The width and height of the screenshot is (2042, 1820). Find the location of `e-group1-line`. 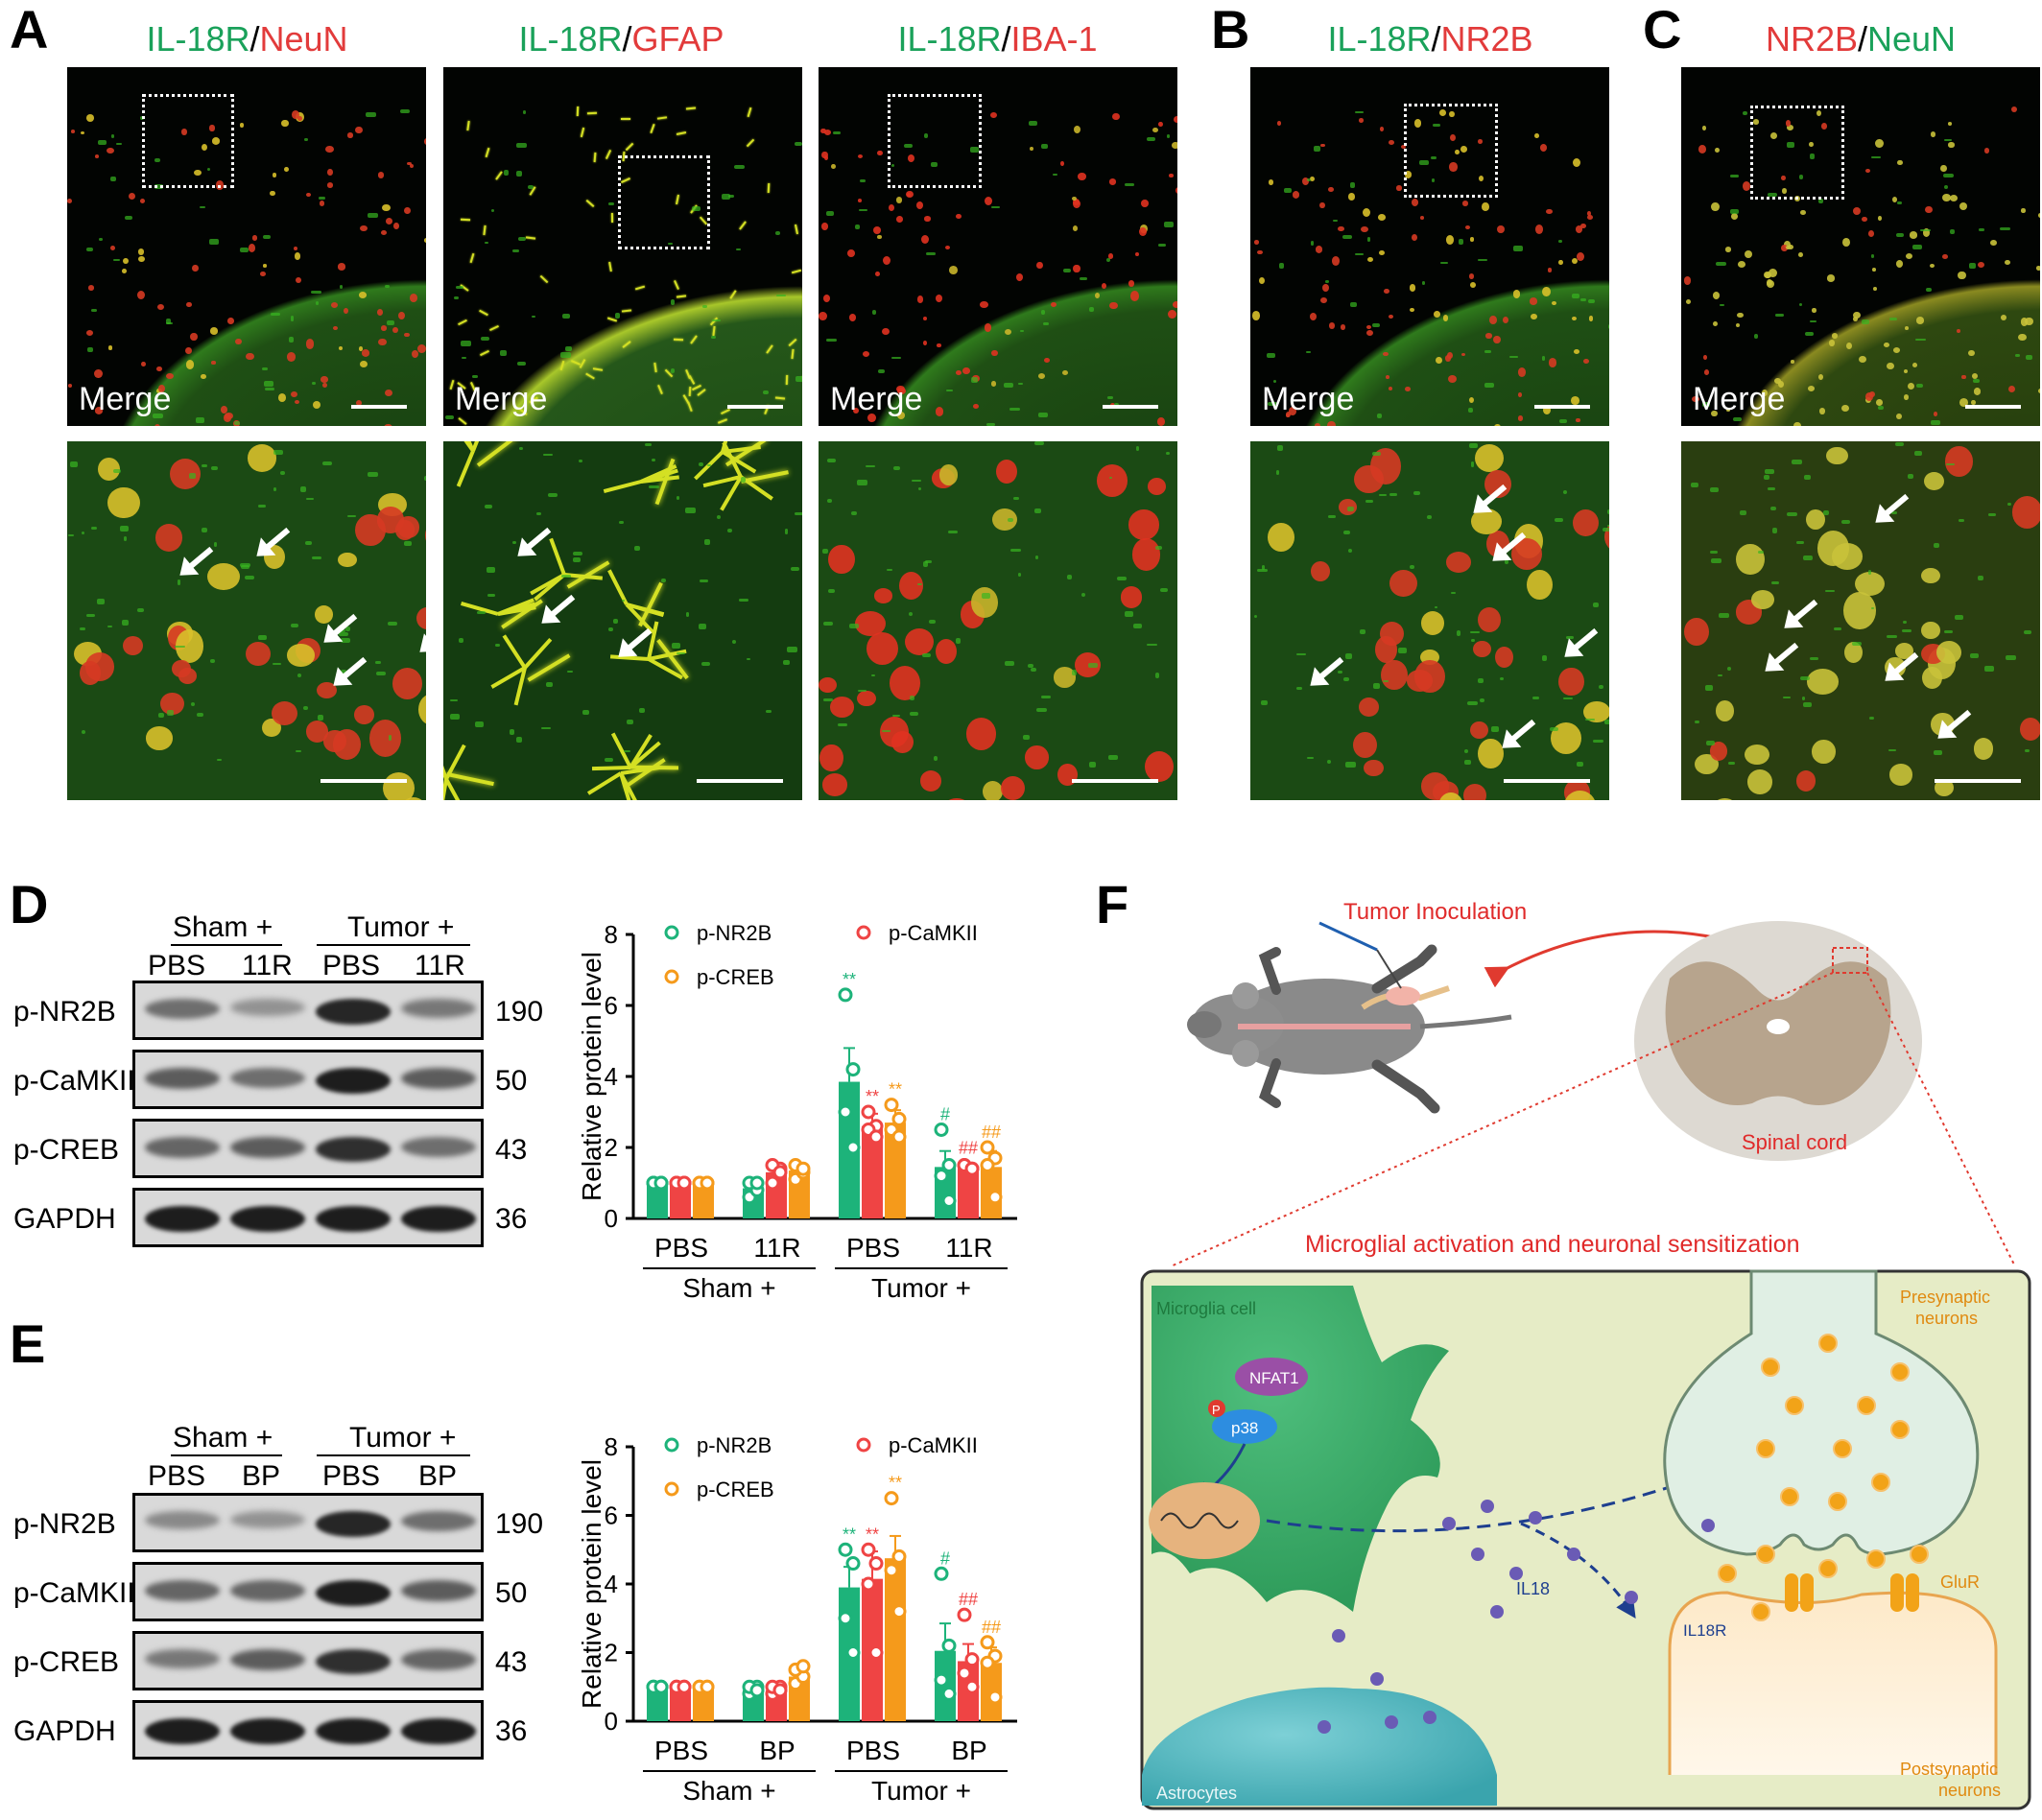

e-group1-line is located at coordinates (227, 1455).